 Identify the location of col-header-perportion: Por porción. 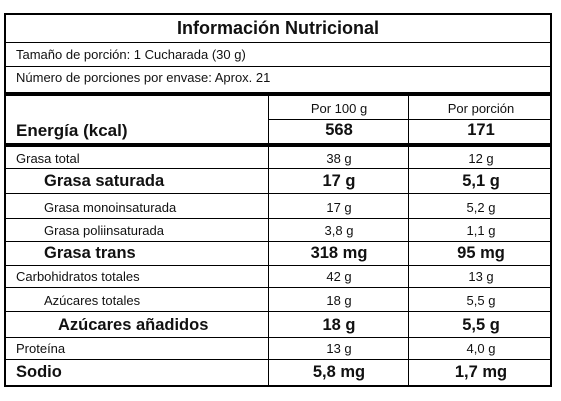
(481, 108).